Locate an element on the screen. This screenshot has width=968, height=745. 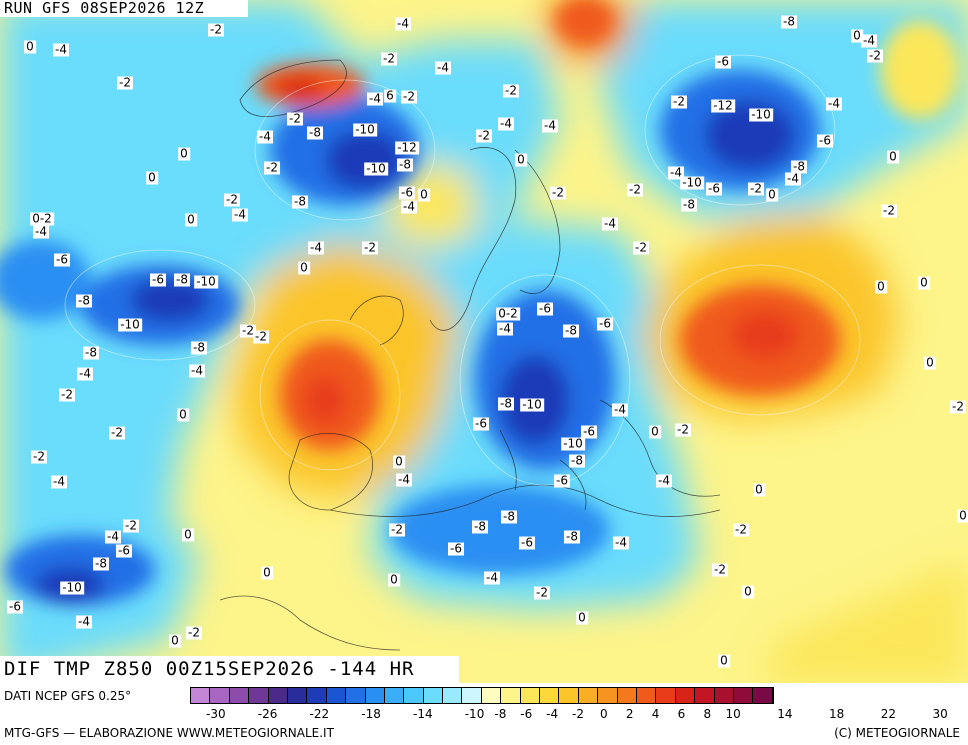
legend-tick-label: 4 is located at coordinates (655, 714).